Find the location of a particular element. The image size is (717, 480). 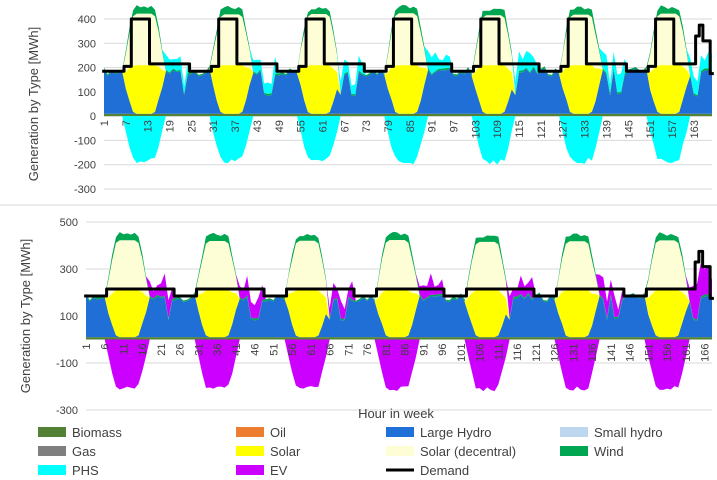

legend-label: Biomass is located at coordinates (97, 432).